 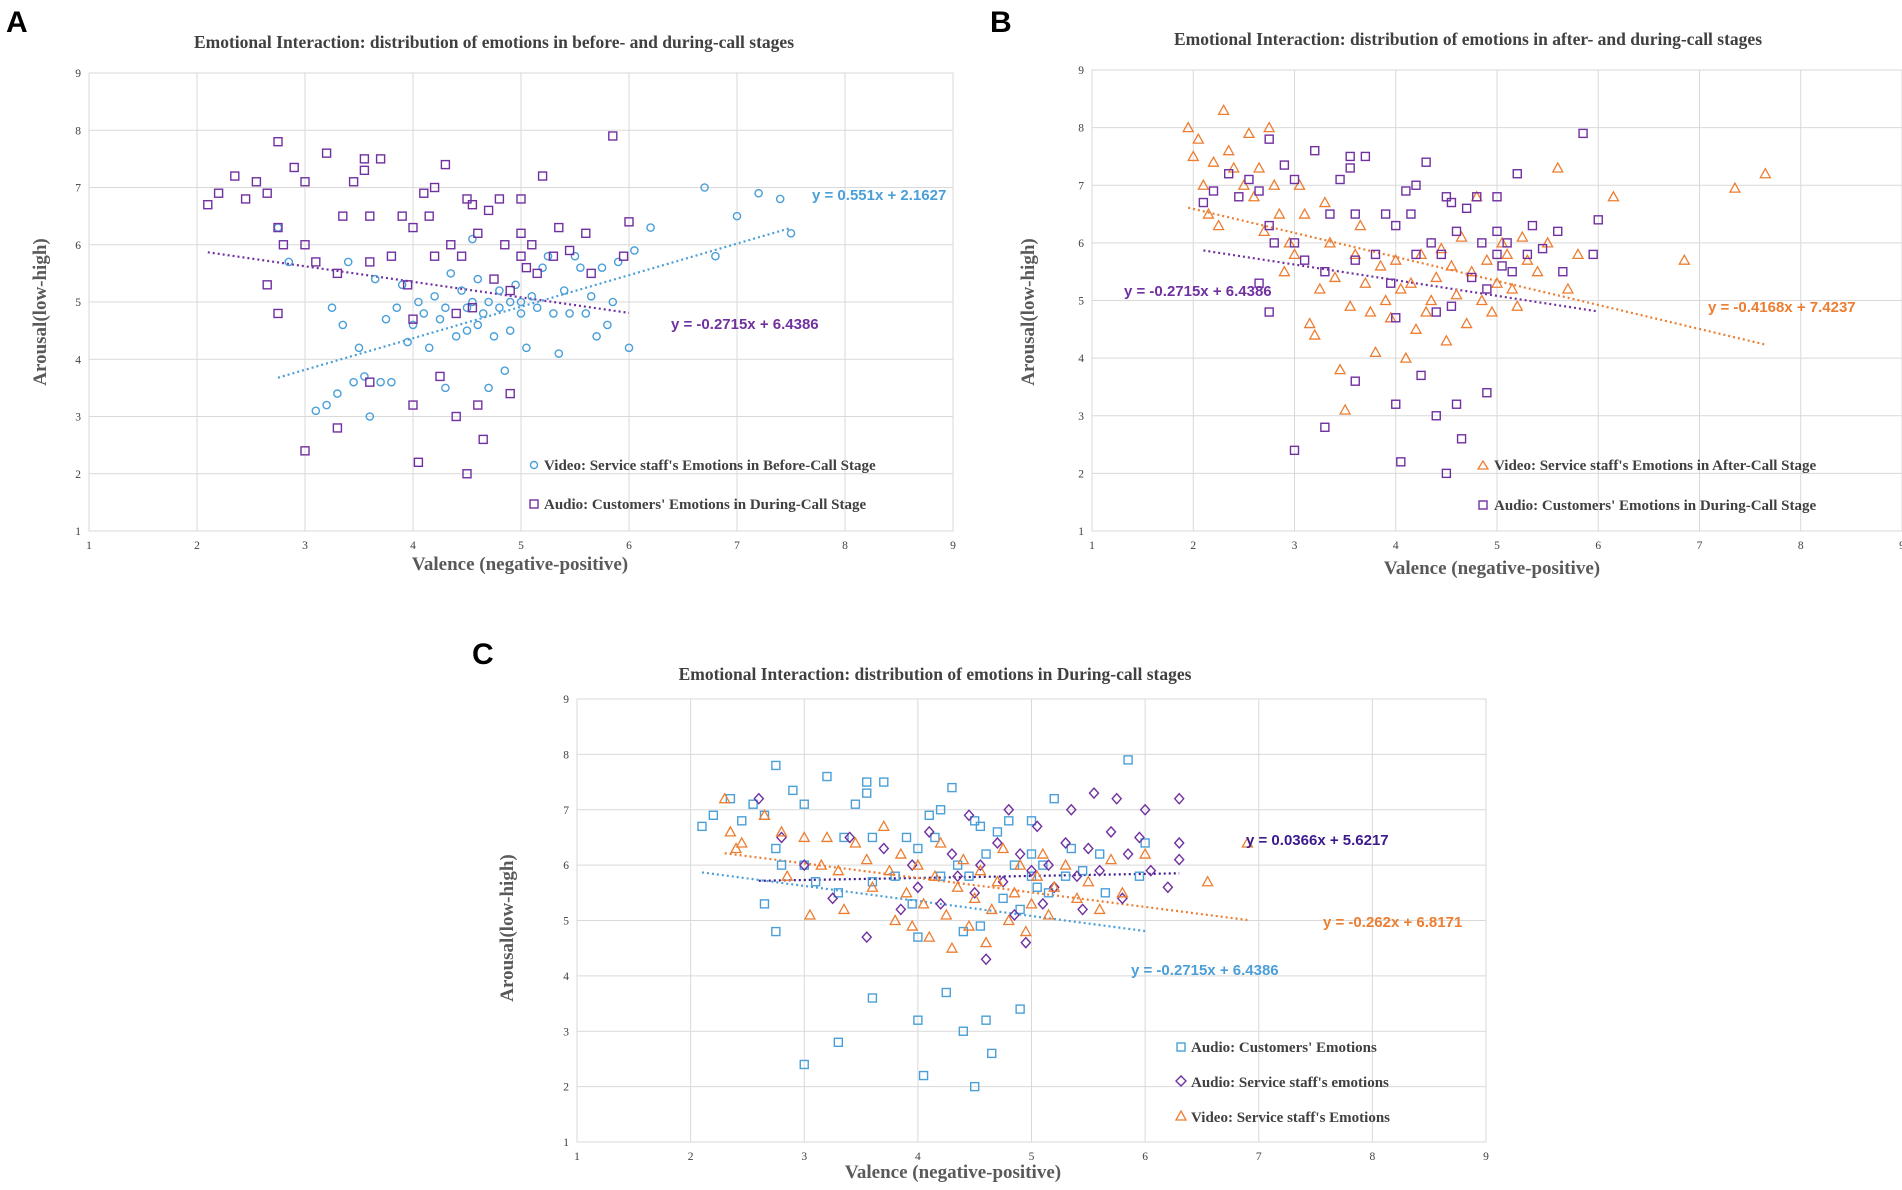 I want to click on x-axis-label: Valence (negative-positive), so click(x=953, y=1172).